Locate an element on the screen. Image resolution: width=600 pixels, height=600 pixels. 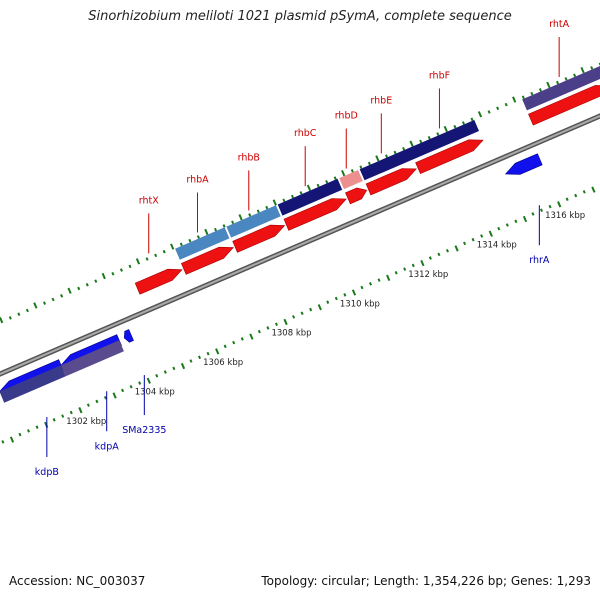
gene-arrow-rhbc is located at coordinates (315, 214).